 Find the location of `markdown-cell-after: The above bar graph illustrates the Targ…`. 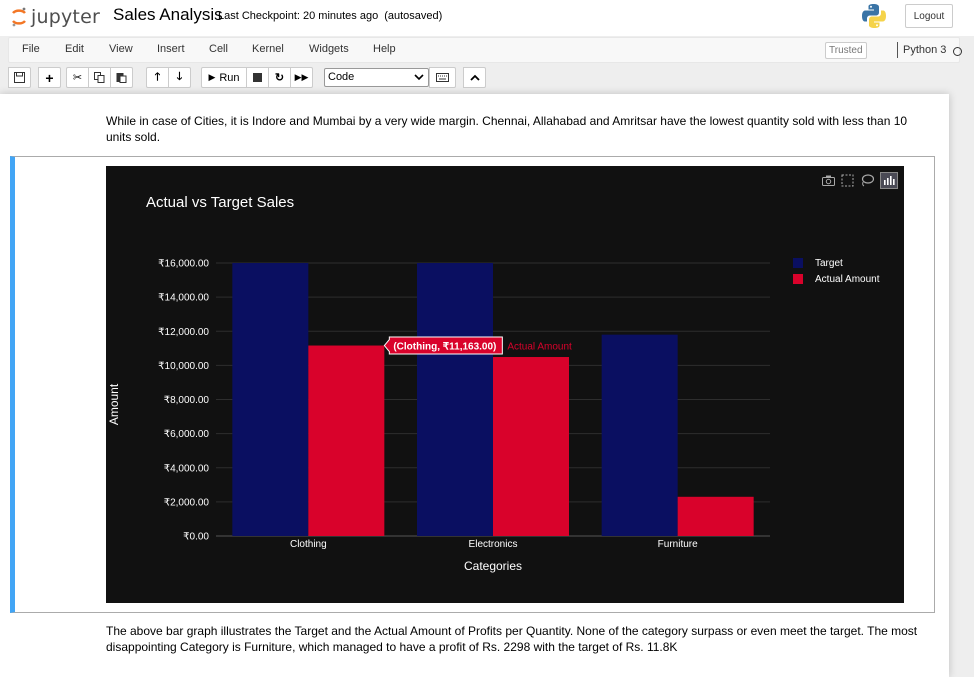

markdown-cell-after: The above bar graph illustrates the Targ… is located at coordinates (512, 639).